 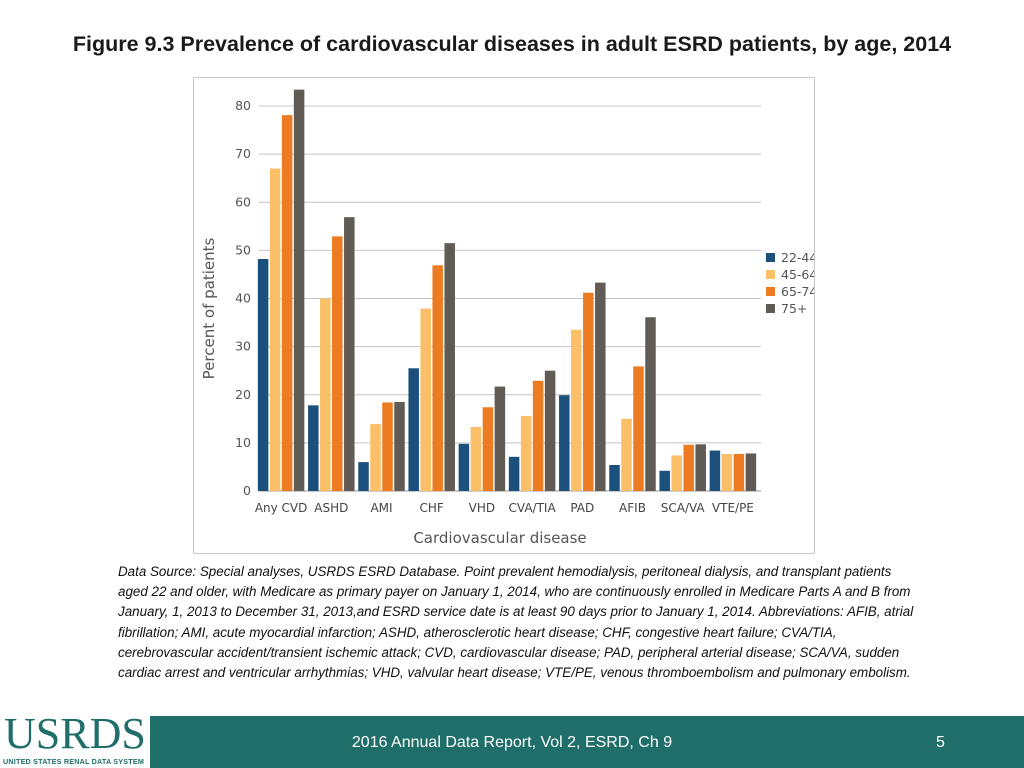 What do you see at coordinates (243, 201) in the screenshot?
I see `y-tick-label: 60` at bounding box center [243, 201].